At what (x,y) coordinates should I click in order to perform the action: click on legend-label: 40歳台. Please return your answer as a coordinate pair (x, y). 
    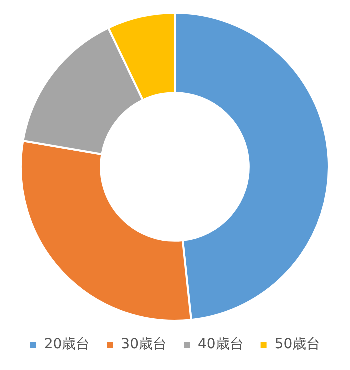
    Looking at the image, I should click on (221, 344).